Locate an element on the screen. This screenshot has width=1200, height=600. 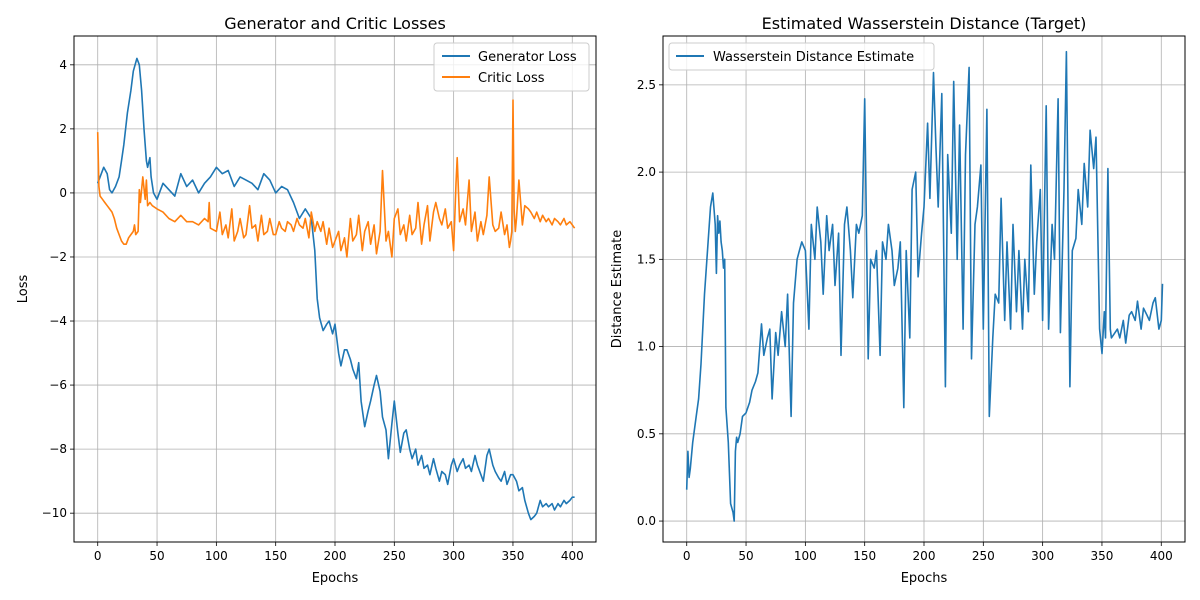
wasserstein-x-tick-label: 0 is located at coordinates (687, 556).